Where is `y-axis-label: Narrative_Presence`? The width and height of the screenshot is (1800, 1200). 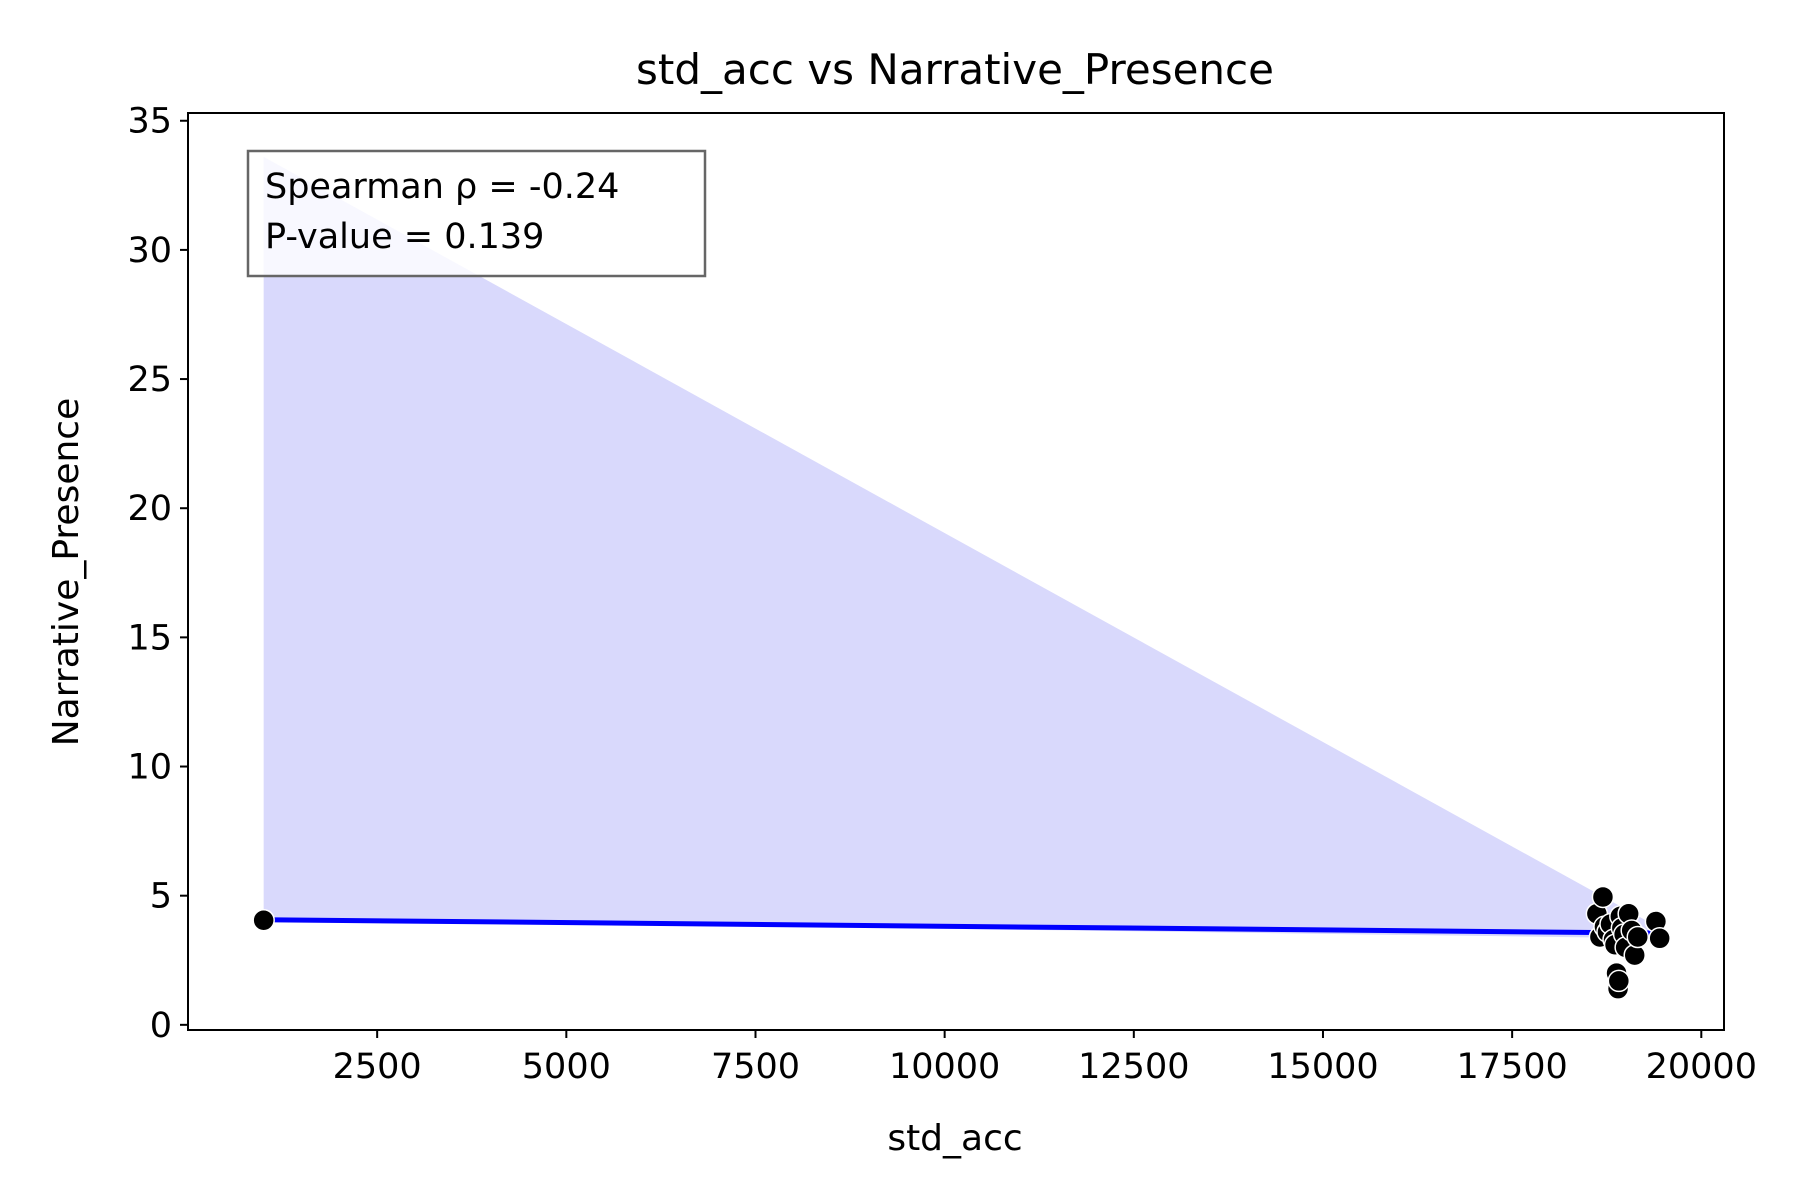
y-axis-label: Narrative_Presence is located at coordinates (66, 572).